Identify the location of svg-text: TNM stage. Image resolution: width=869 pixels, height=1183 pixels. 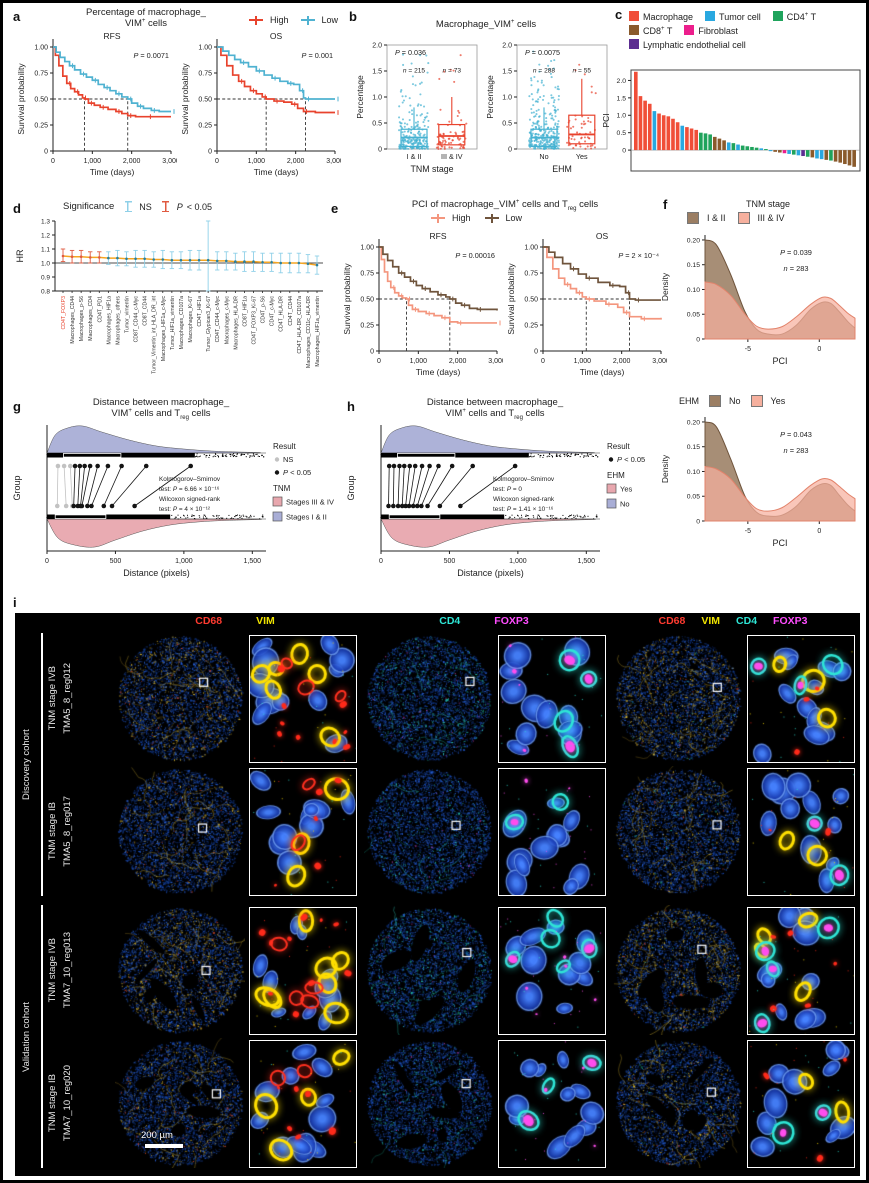
(431, 169).